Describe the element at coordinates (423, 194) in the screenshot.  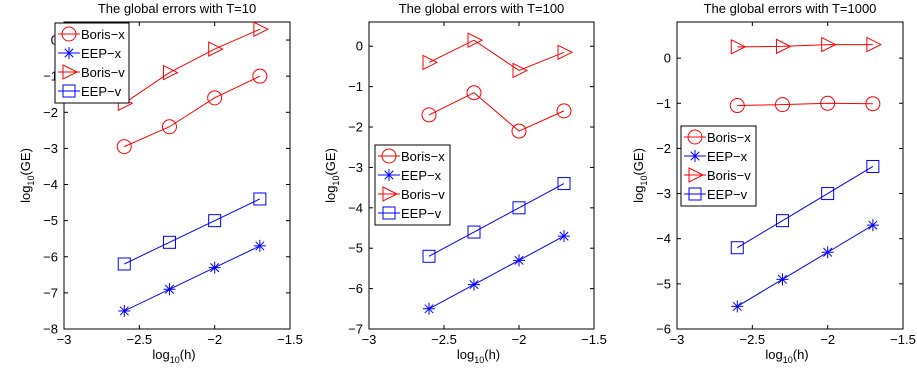
I see `legend-label: Boris−v` at that location.